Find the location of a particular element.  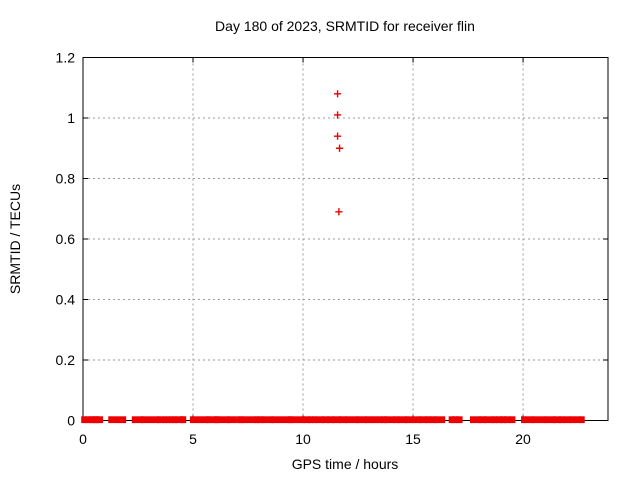

x-tick-label: 15 is located at coordinates (413, 439).